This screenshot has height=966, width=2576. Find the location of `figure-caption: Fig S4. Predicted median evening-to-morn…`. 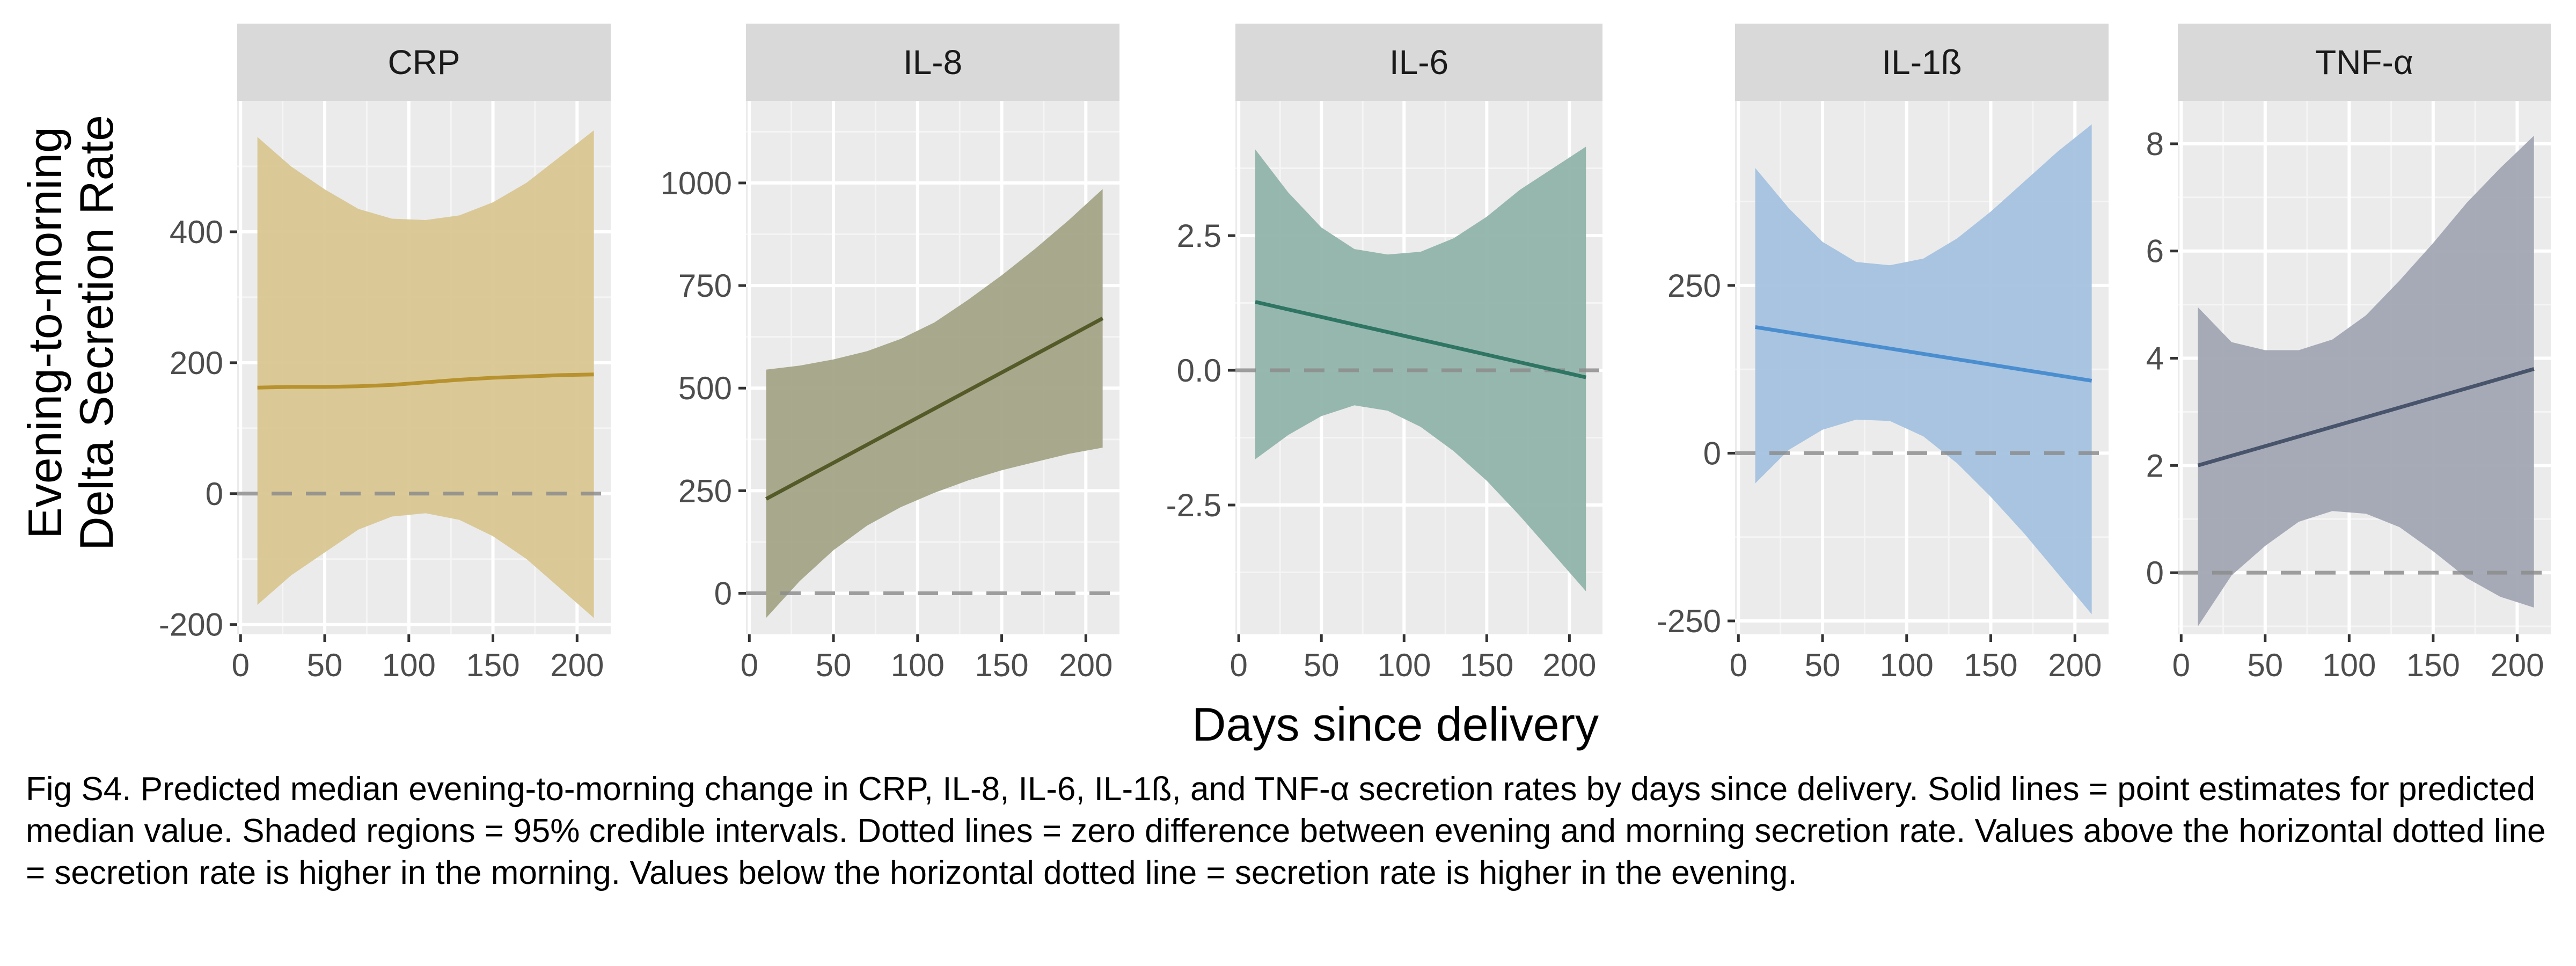

figure-caption: Fig S4. Predicted median evening-to-morn… is located at coordinates (1286, 831).